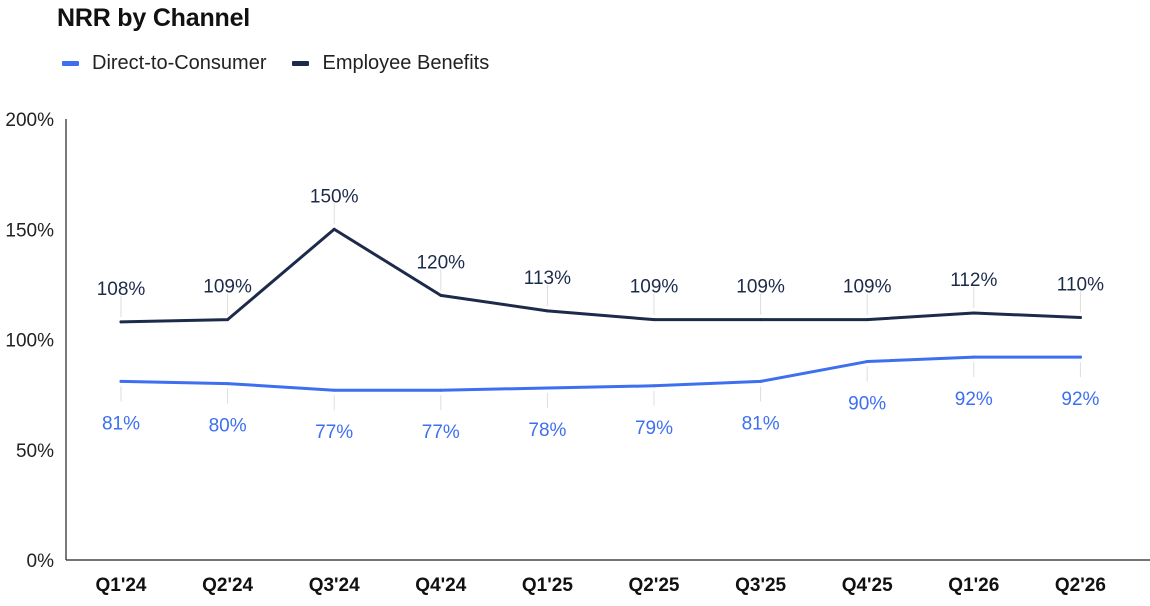 This screenshot has height=606, width=1150. I want to click on chart-title: NRR by Channel, so click(154, 18).